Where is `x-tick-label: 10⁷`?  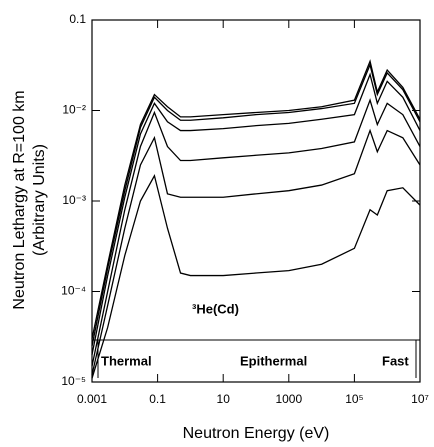 x-tick-label: 10⁷ is located at coordinates (420, 399).